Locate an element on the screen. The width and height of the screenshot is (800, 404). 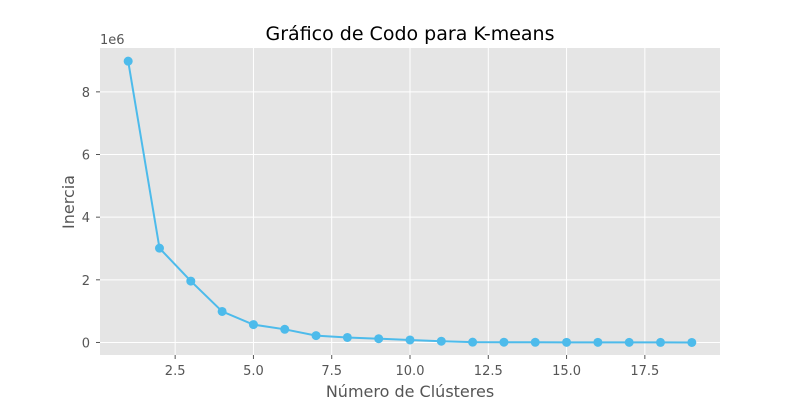
x-tick-label: 5.0 is located at coordinates (253, 371).